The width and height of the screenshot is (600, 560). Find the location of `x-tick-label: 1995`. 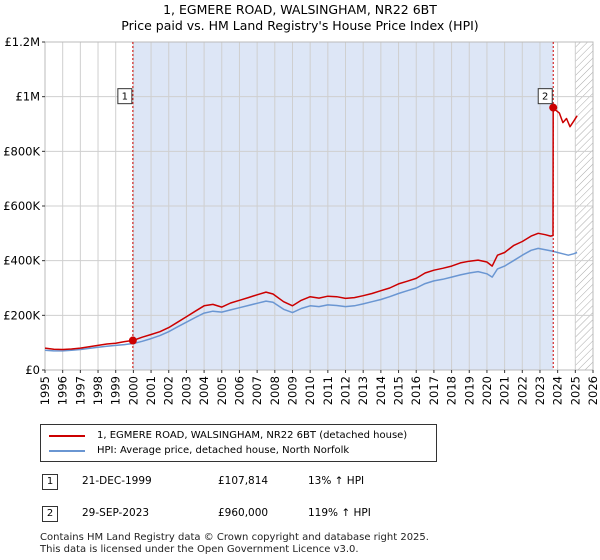

x-tick-label: 1995 is located at coordinates (45, 390).